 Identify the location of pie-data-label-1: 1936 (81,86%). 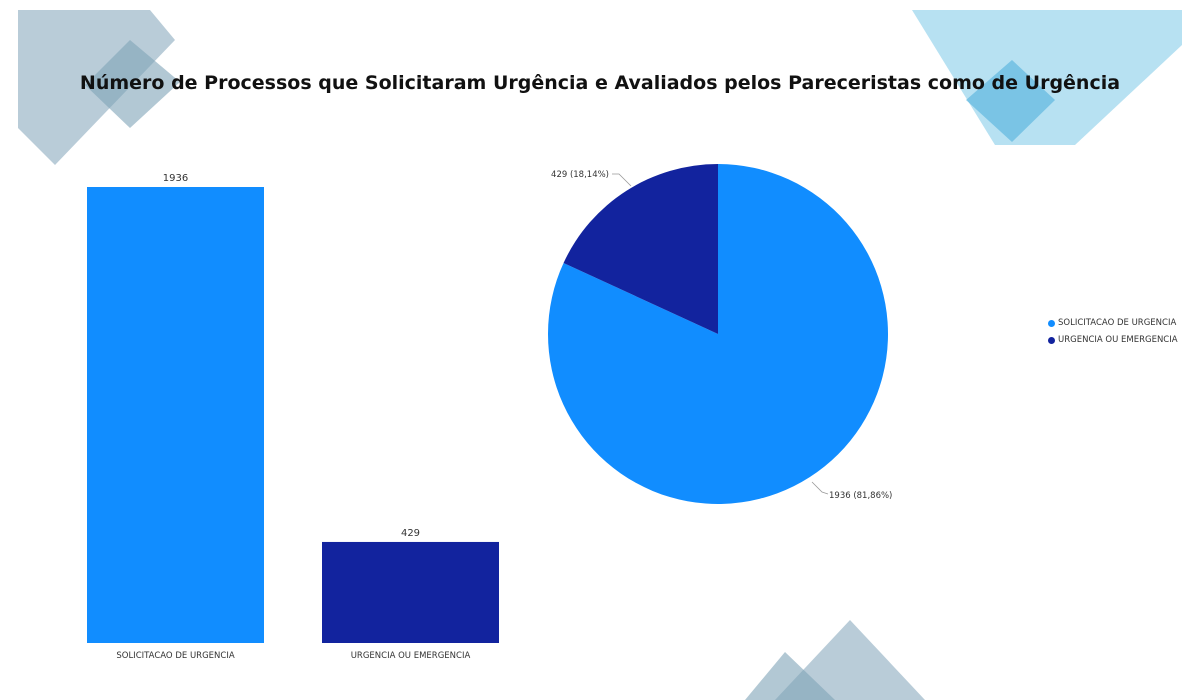
(860, 496).